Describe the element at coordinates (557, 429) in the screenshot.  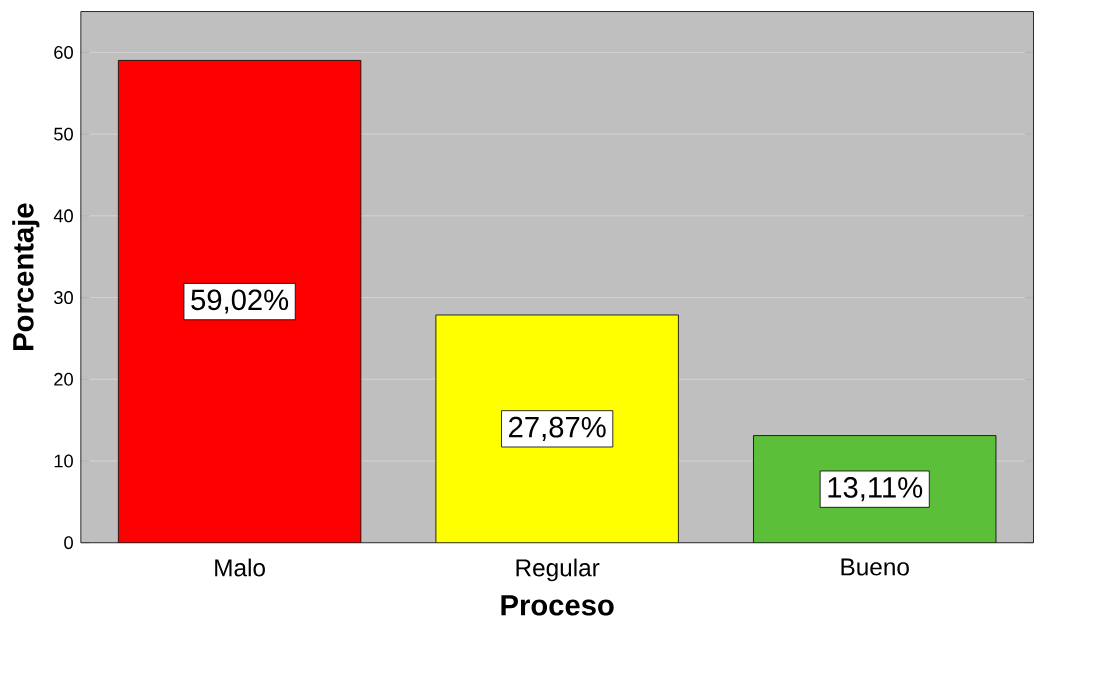
I see `data-label: 27,87%` at that location.